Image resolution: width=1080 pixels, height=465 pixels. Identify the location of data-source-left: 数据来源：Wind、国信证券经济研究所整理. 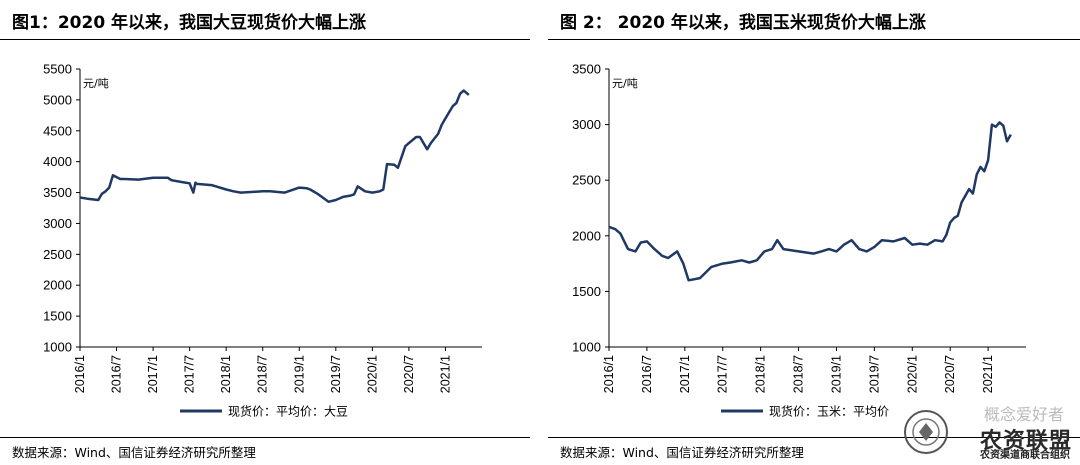
(134, 452).